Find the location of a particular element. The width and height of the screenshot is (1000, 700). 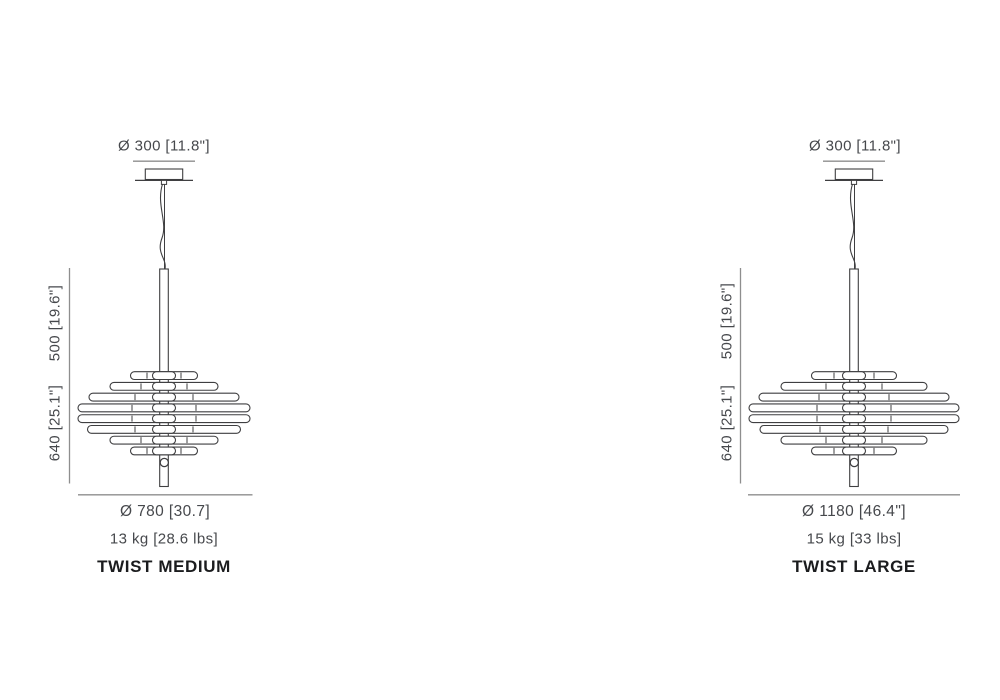

diameter-label: Ø 780 [30.7] is located at coordinates (165, 511).